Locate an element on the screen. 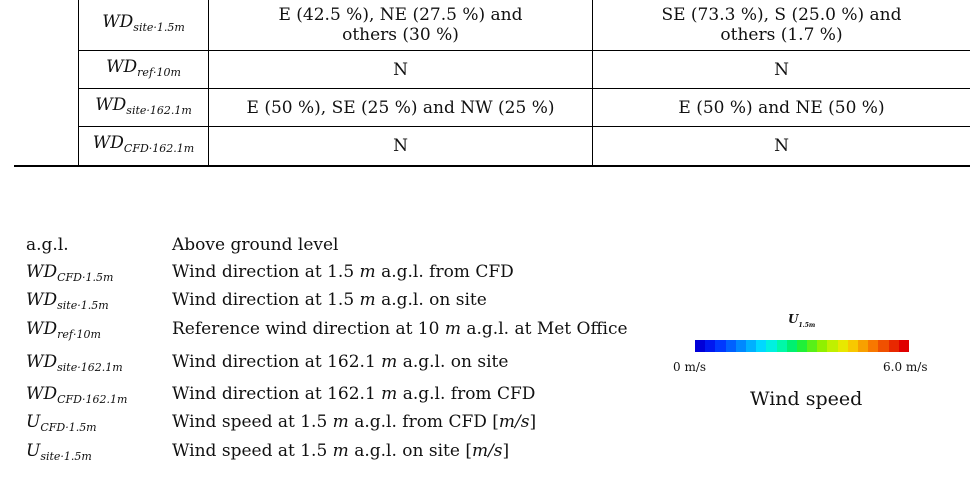  glossary-term: WDsite·1.5m is located at coordinates (67, 303).